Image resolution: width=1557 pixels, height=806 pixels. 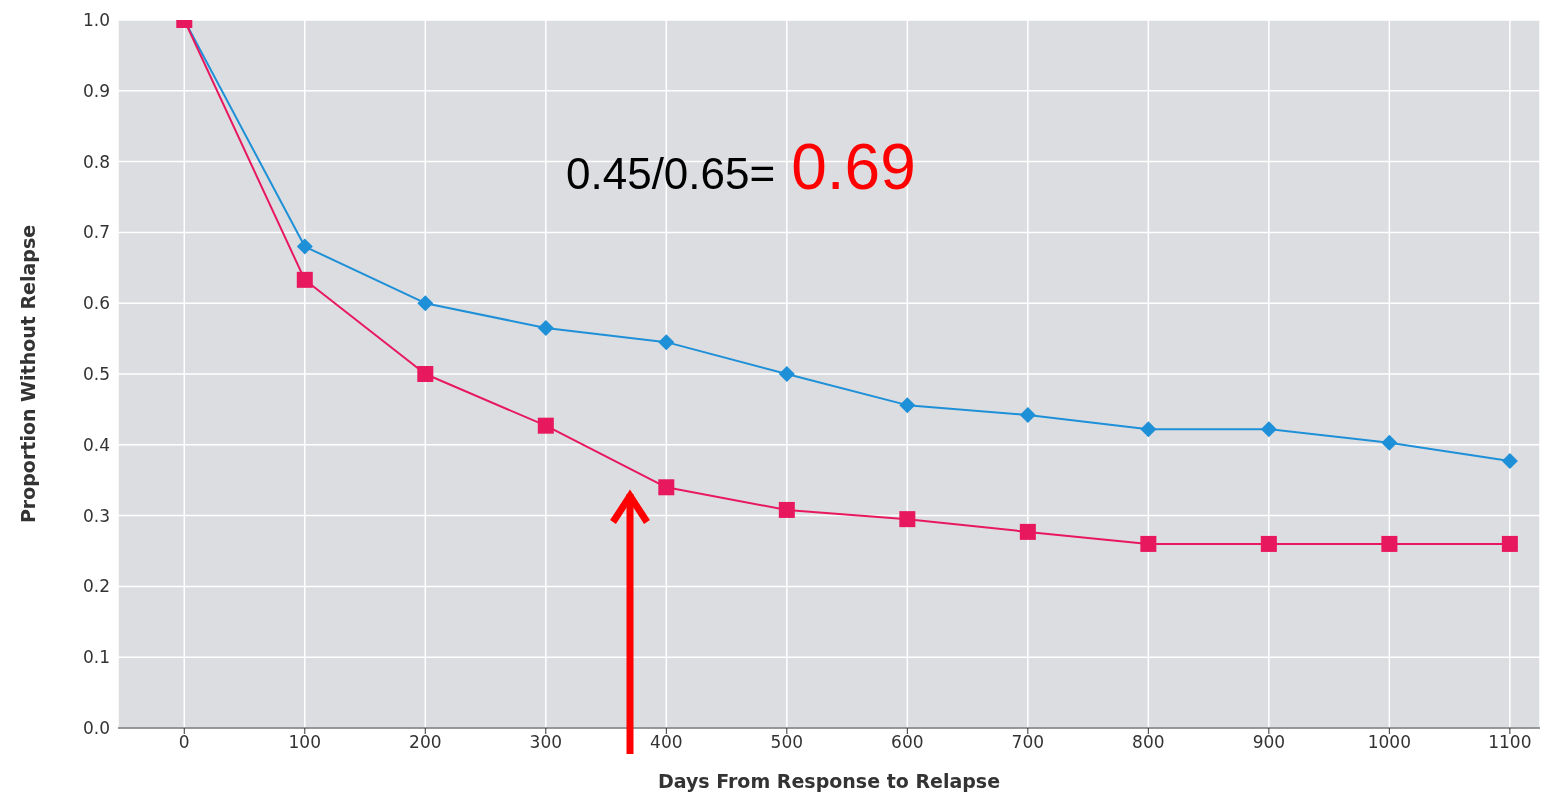 I want to click on y-tick-label: 0.0, so click(x=96, y=728).